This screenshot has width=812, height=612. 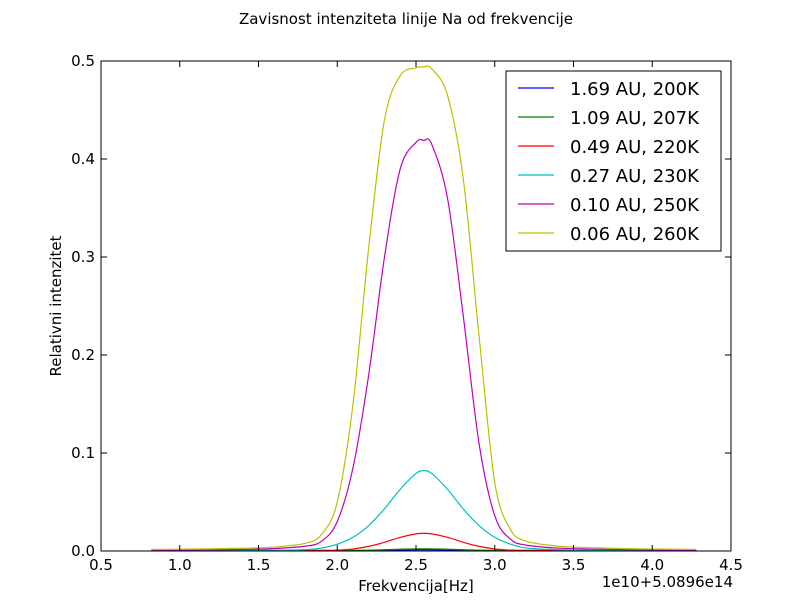 I want to click on legend-label: 0.10 AU, 250K, so click(x=635, y=205).